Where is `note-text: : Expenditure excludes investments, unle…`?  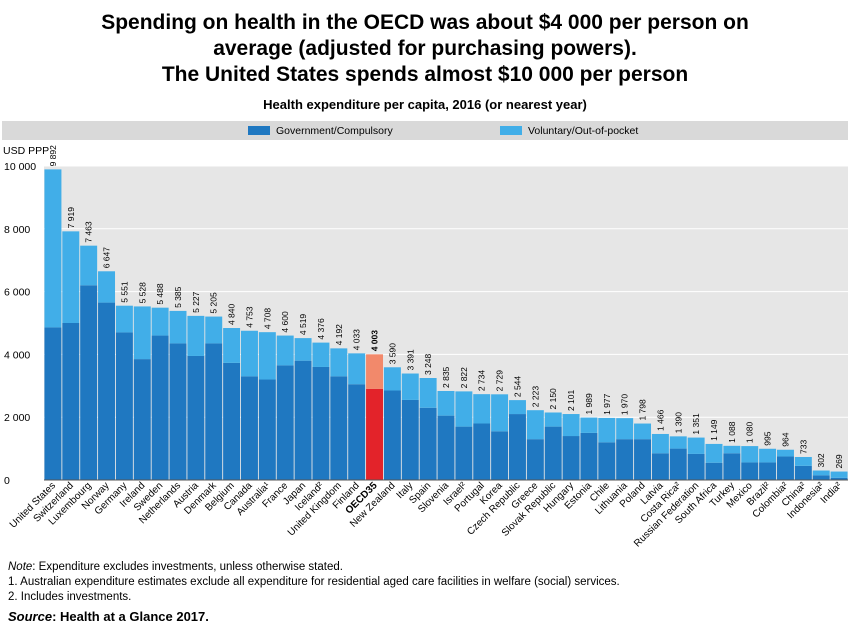 note-text: : Expenditure excludes investments, unle… is located at coordinates (187, 567).